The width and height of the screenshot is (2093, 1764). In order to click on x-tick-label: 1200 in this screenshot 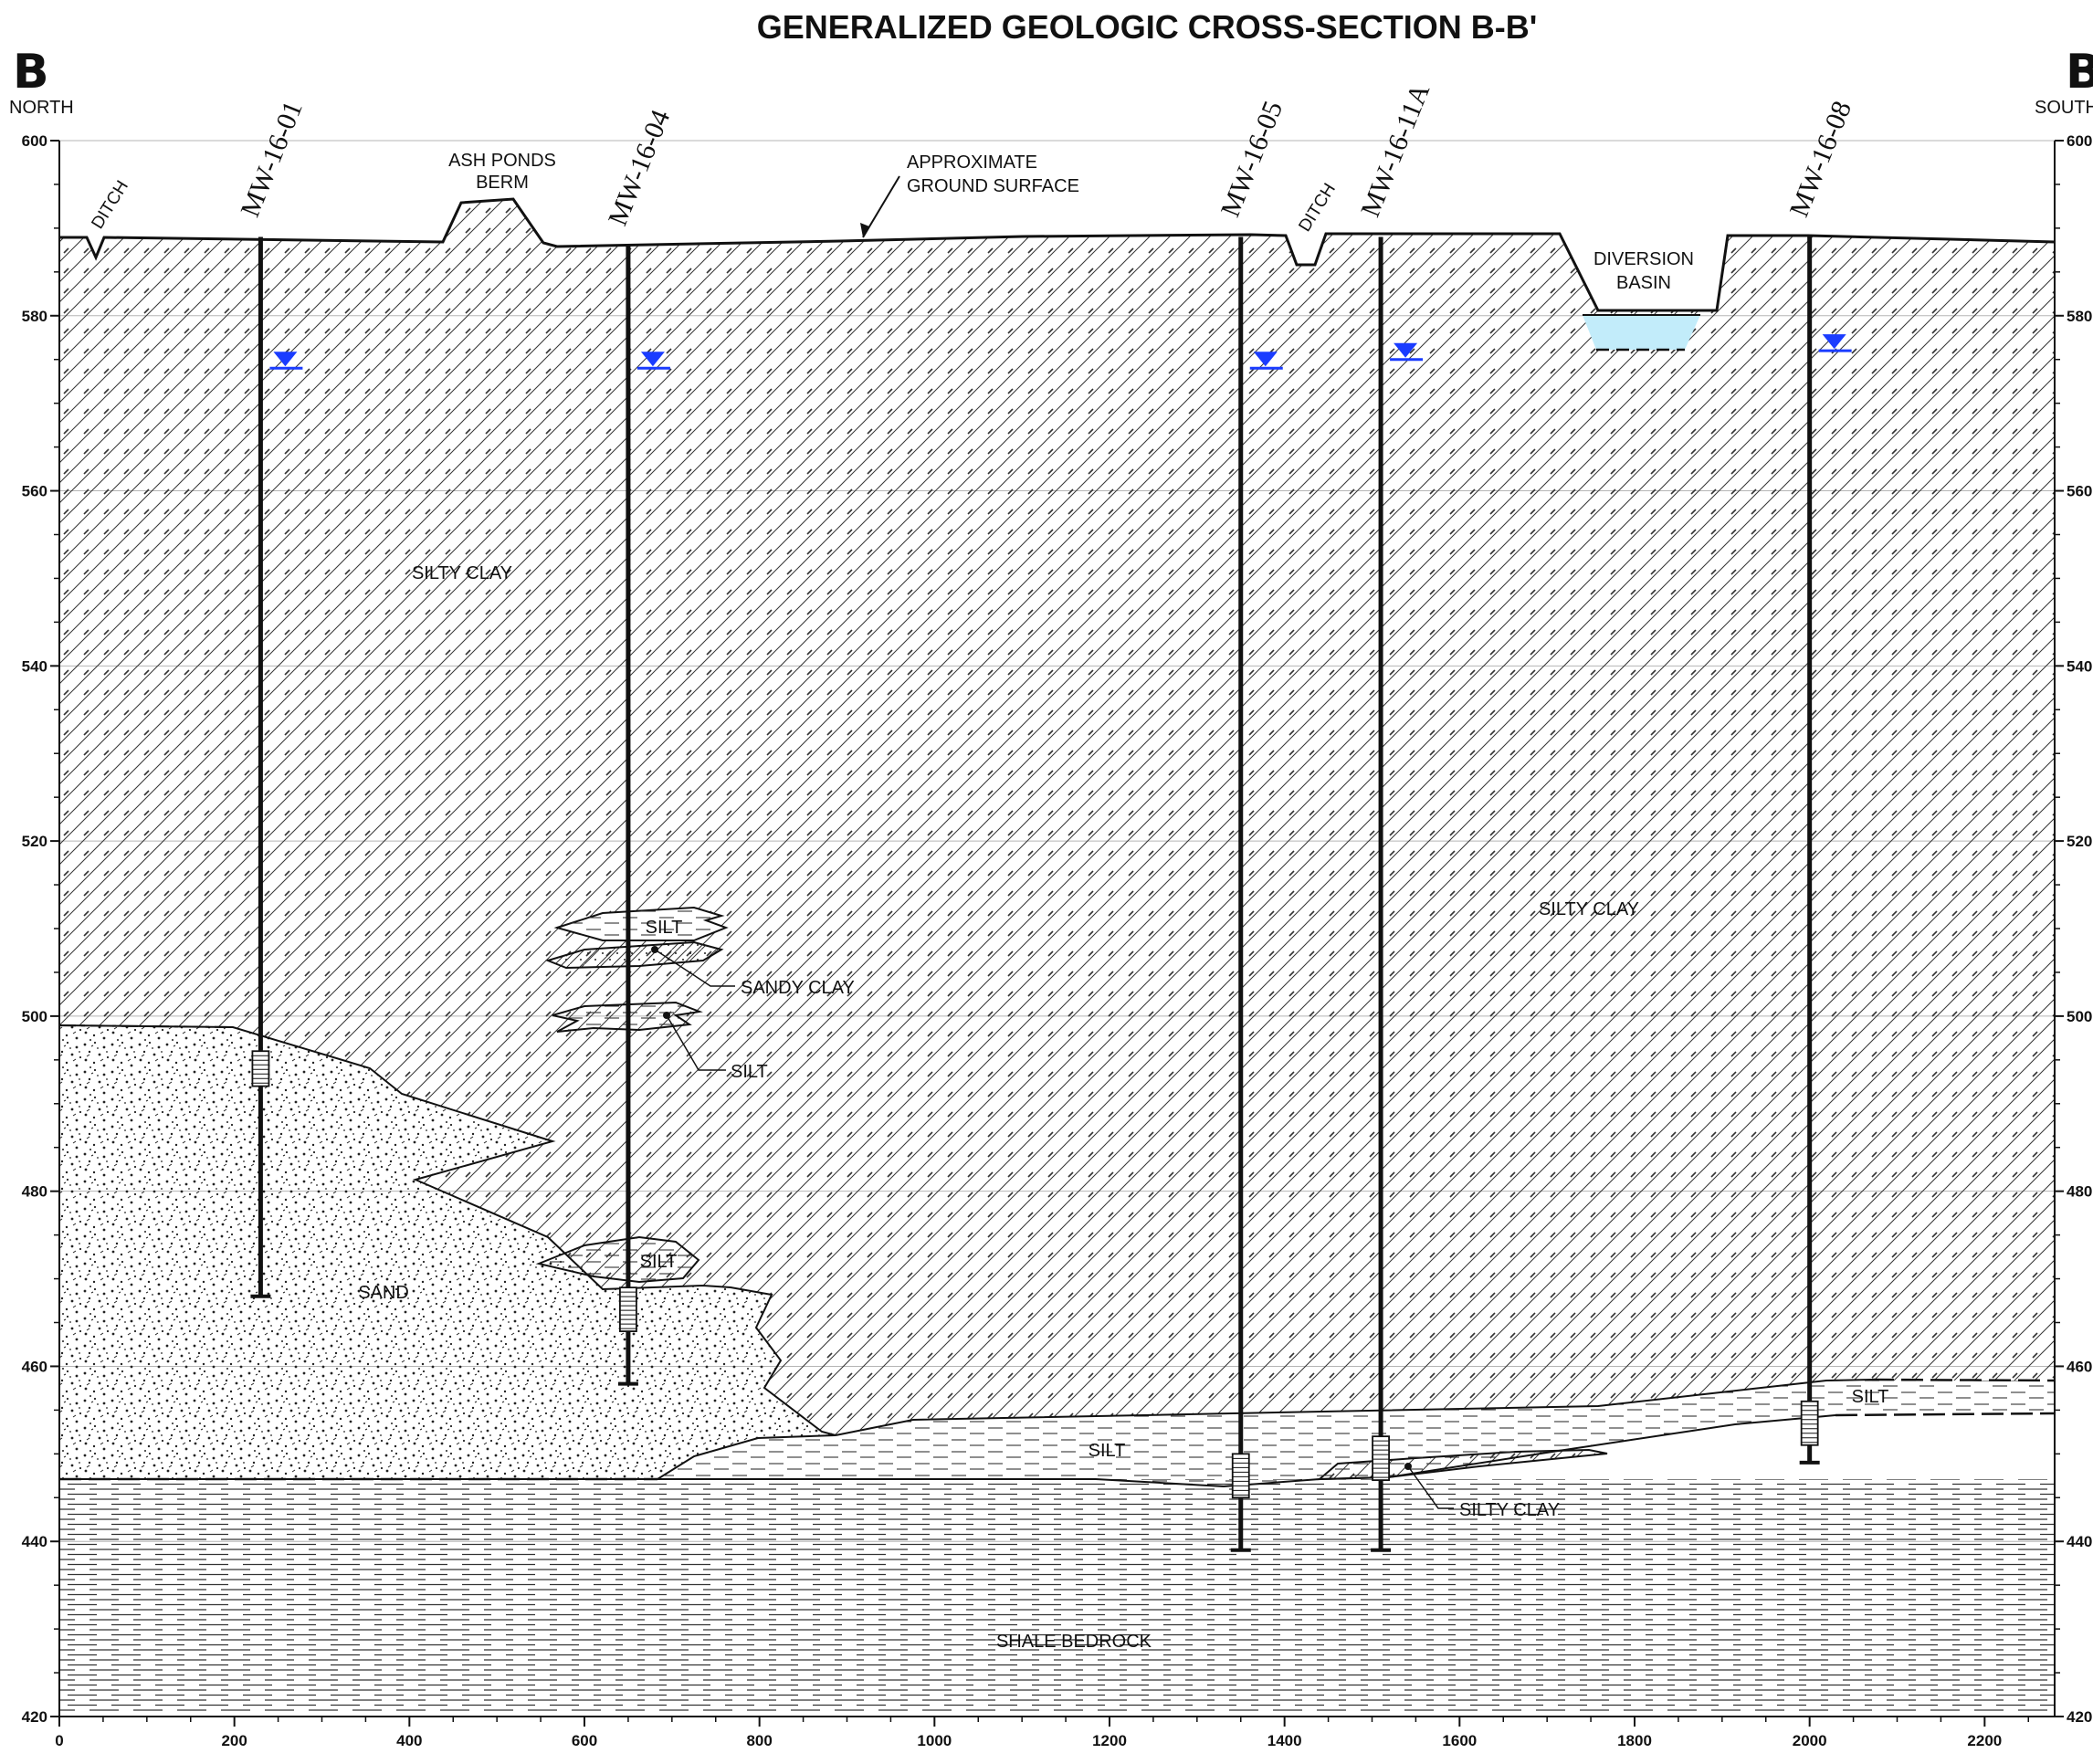, I will do `click(1109, 1741)`.